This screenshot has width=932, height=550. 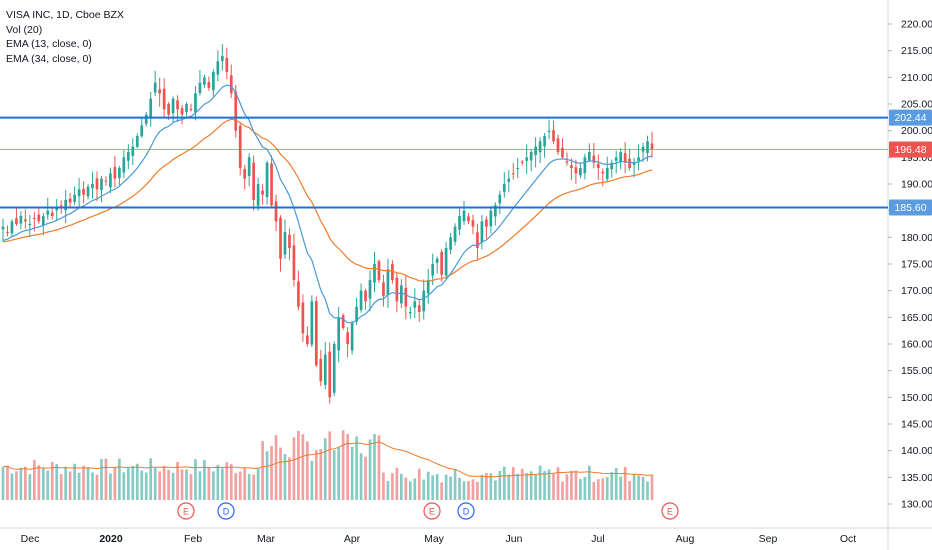 I want to click on volume-ma-line, so click(x=327, y=459).